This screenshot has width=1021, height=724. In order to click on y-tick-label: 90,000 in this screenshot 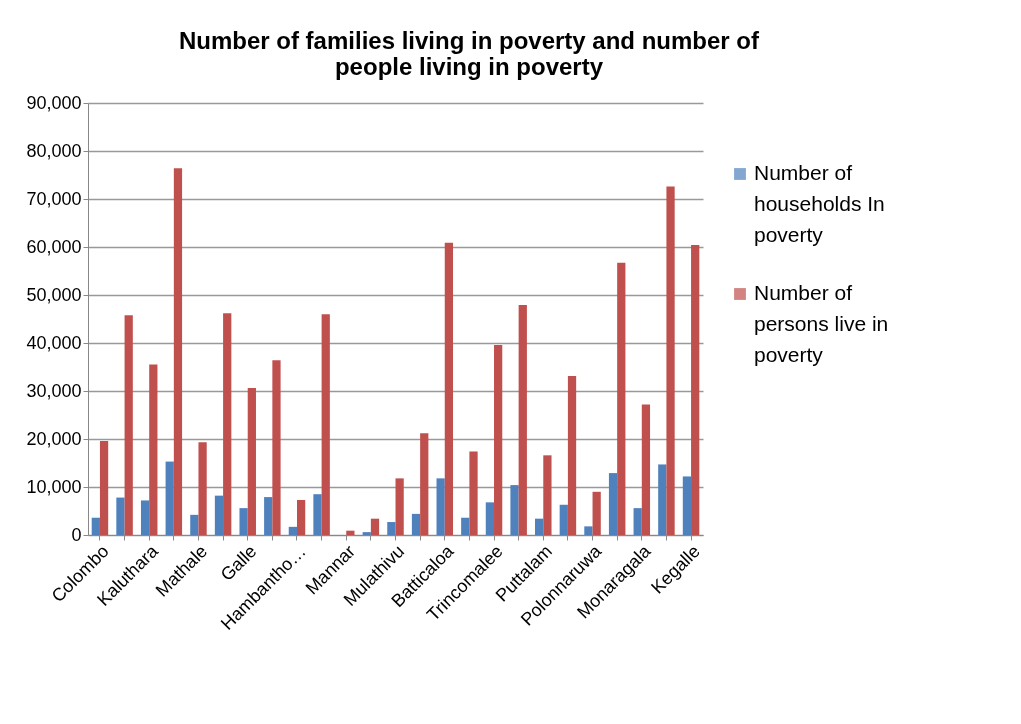, I will do `click(54, 102)`.